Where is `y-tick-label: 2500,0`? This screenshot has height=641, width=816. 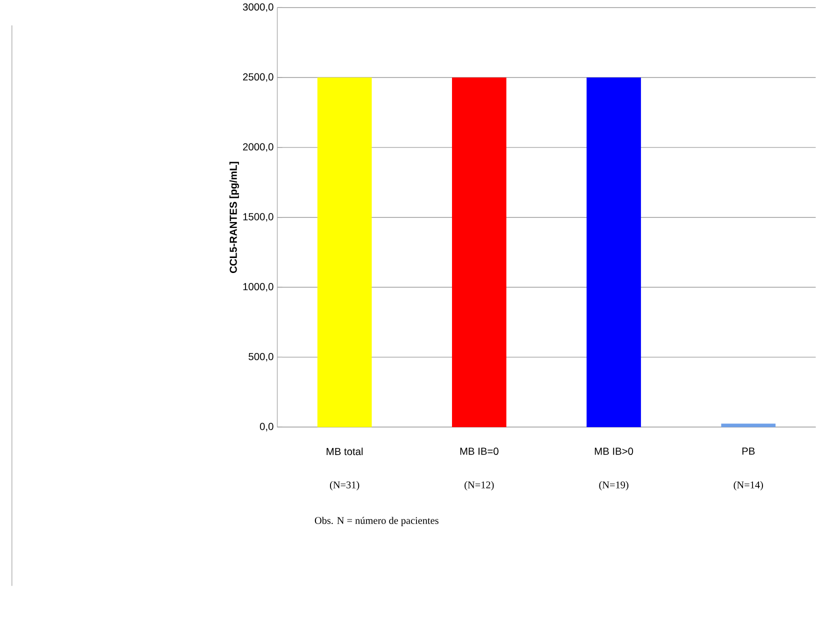
y-tick-label: 2500,0 is located at coordinates (258, 77).